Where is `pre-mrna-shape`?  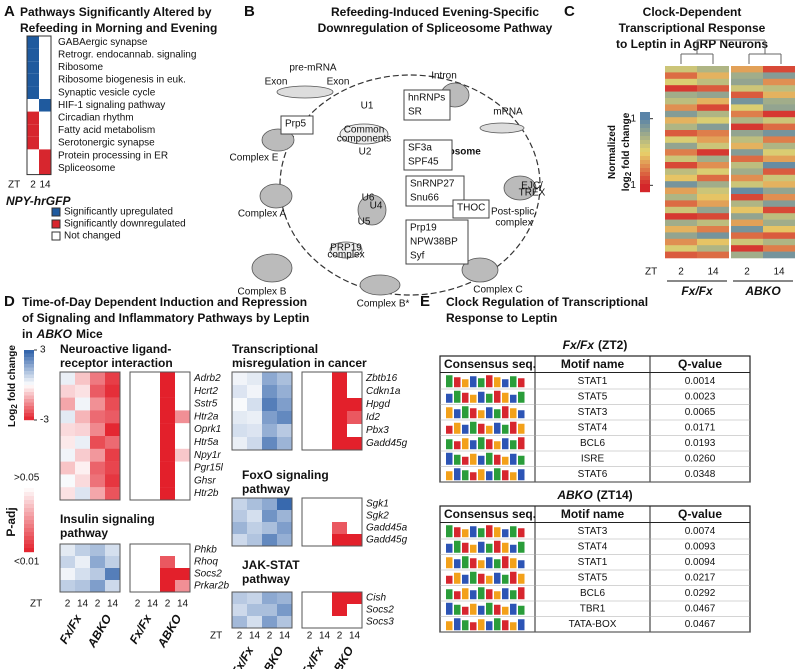 pre-mrna-shape is located at coordinates (305, 92).